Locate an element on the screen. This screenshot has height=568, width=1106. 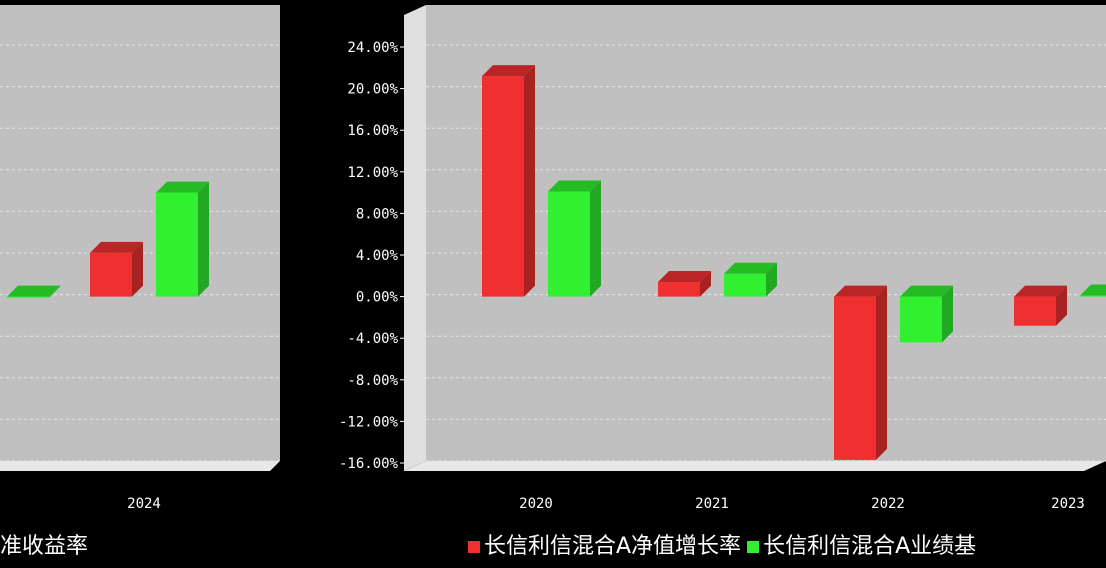
bar-series1-2021-top is located at coordinates (684, 277).